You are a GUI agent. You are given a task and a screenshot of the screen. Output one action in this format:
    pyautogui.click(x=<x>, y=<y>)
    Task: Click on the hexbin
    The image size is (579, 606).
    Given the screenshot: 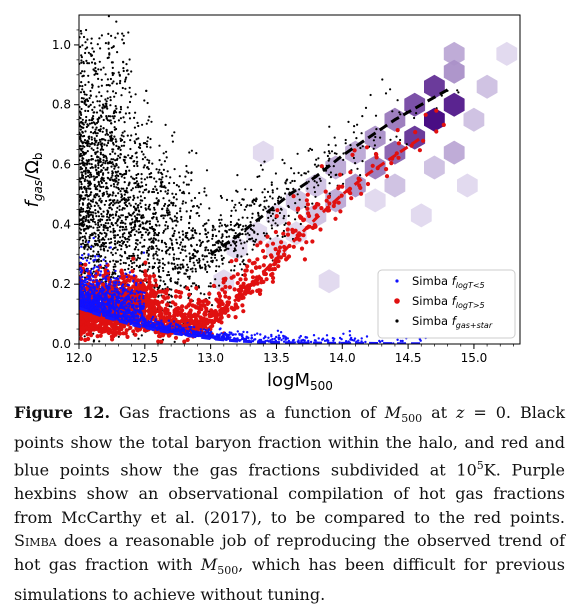 What is the action you would take?
    pyautogui.click(x=434, y=167)
    